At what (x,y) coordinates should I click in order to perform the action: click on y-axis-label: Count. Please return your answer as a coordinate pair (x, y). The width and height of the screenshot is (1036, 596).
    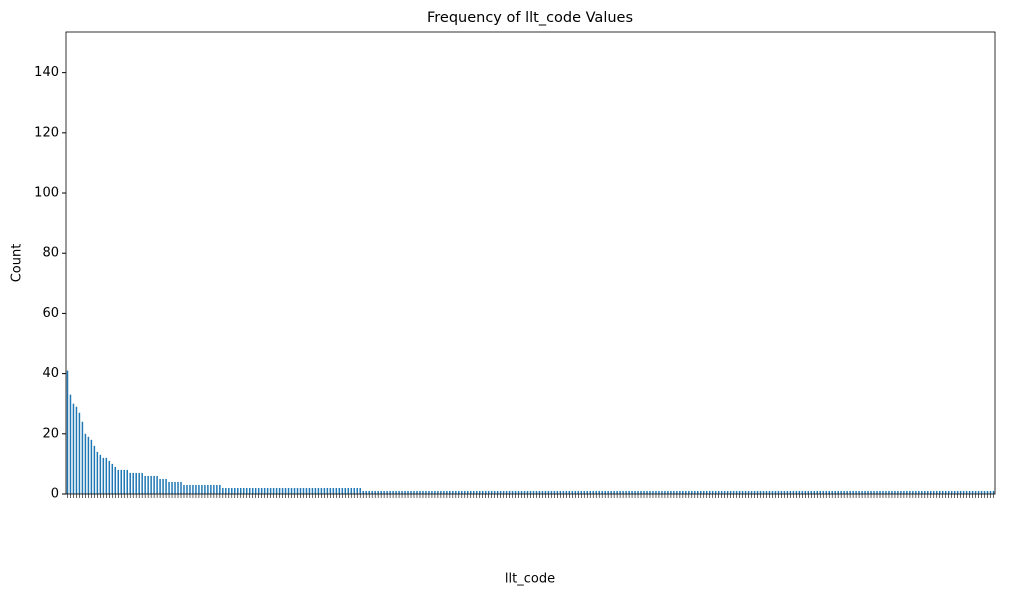
    Looking at the image, I should click on (17, 263).